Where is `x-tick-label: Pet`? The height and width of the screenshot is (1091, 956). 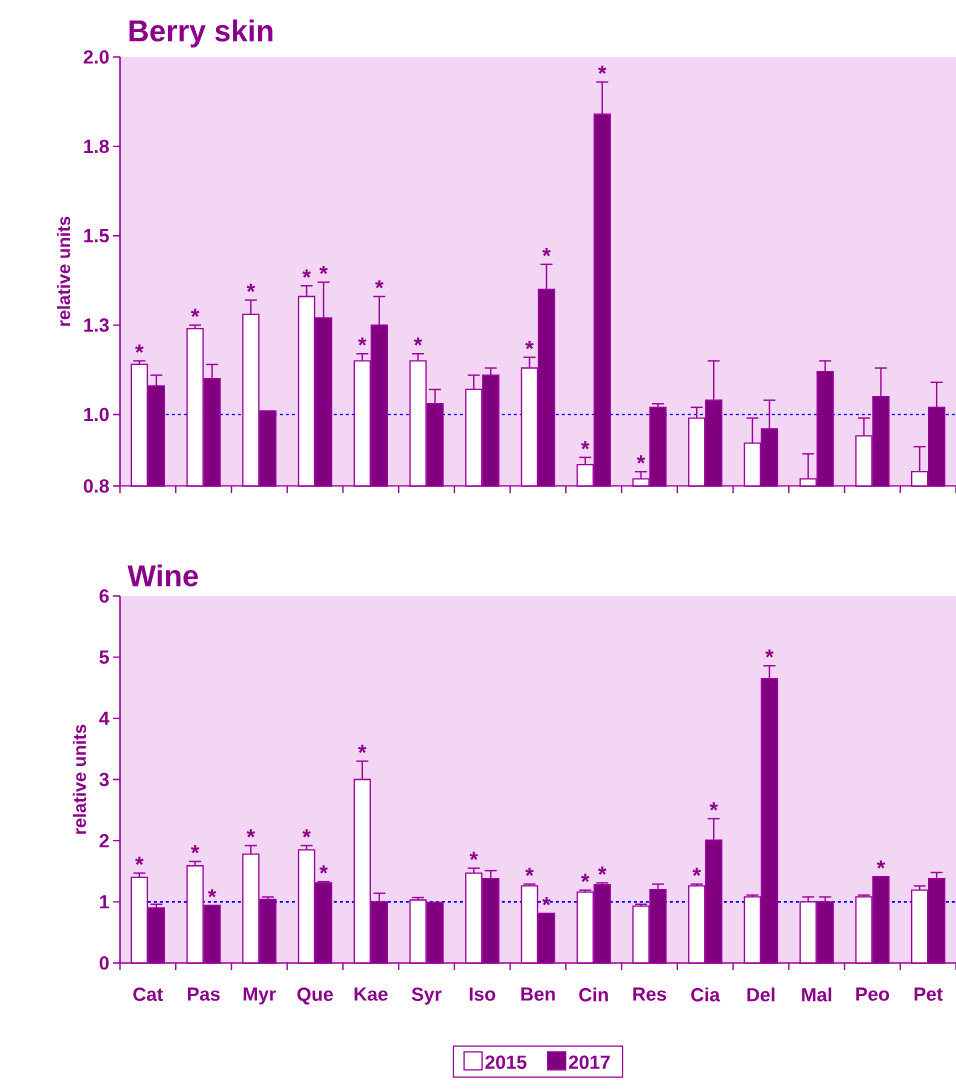 x-tick-label: Pet is located at coordinates (928, 994).